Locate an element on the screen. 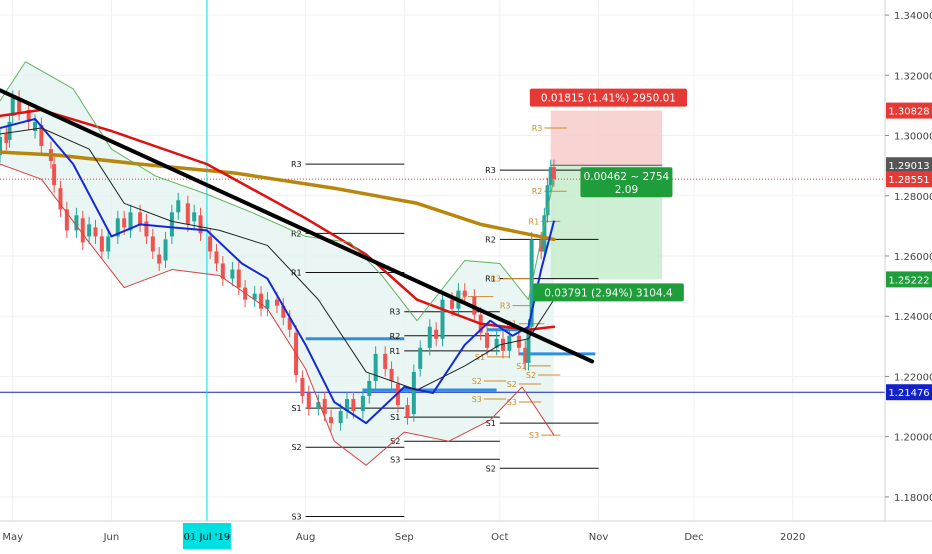  y-tick-label: 1.32000 is located at coordinates (913, 76).